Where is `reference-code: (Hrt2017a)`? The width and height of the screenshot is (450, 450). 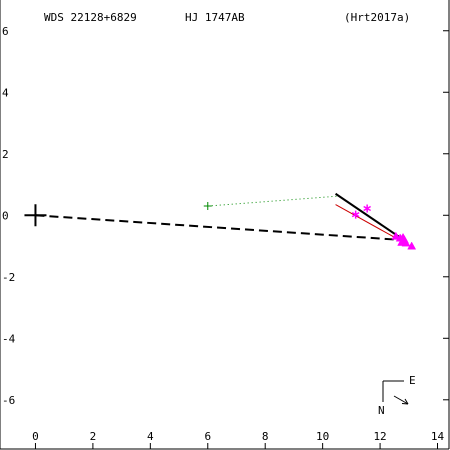 reference-code: (Hrt2017a) is located at coordinates (377, 17).